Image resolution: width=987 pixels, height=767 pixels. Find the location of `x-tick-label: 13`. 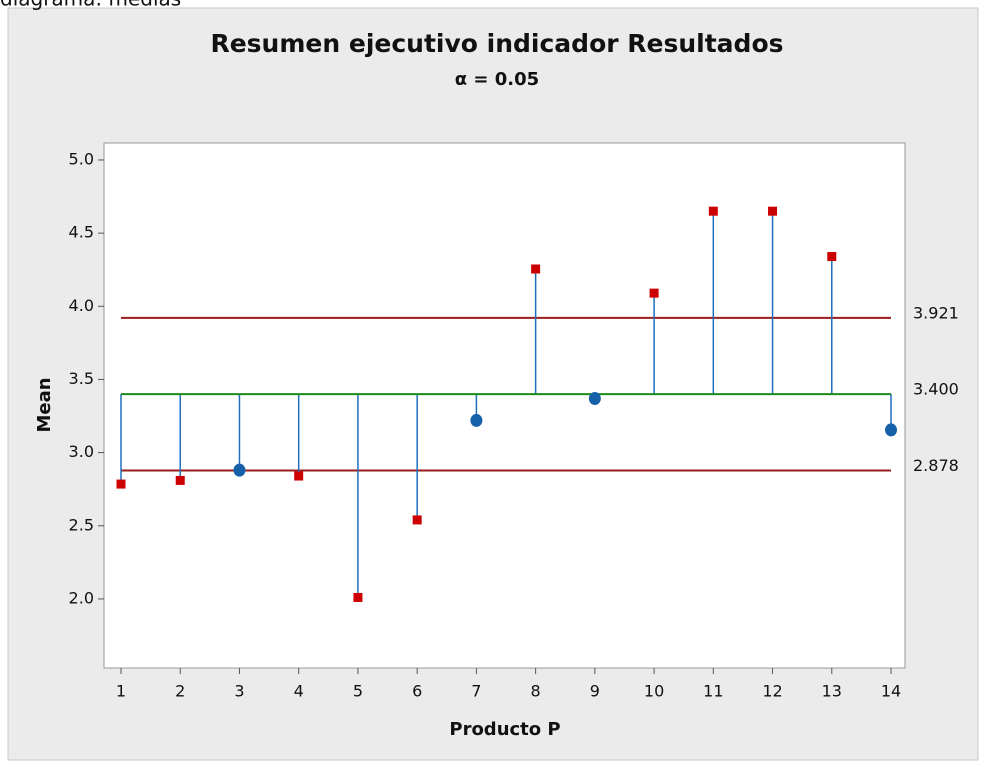

x-tick-label: 13 is located at coordinates (832, 691).